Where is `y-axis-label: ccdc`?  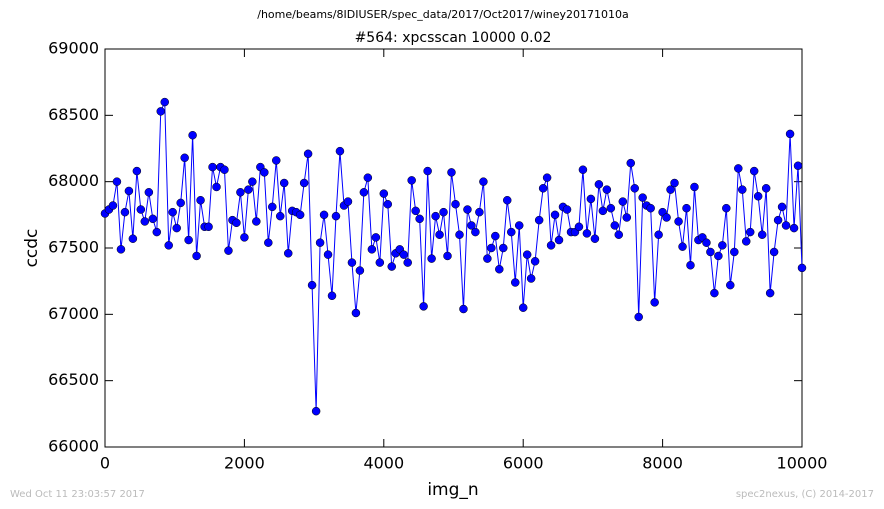 y-axis-label: ccdc is located at coordinates (32, 248).